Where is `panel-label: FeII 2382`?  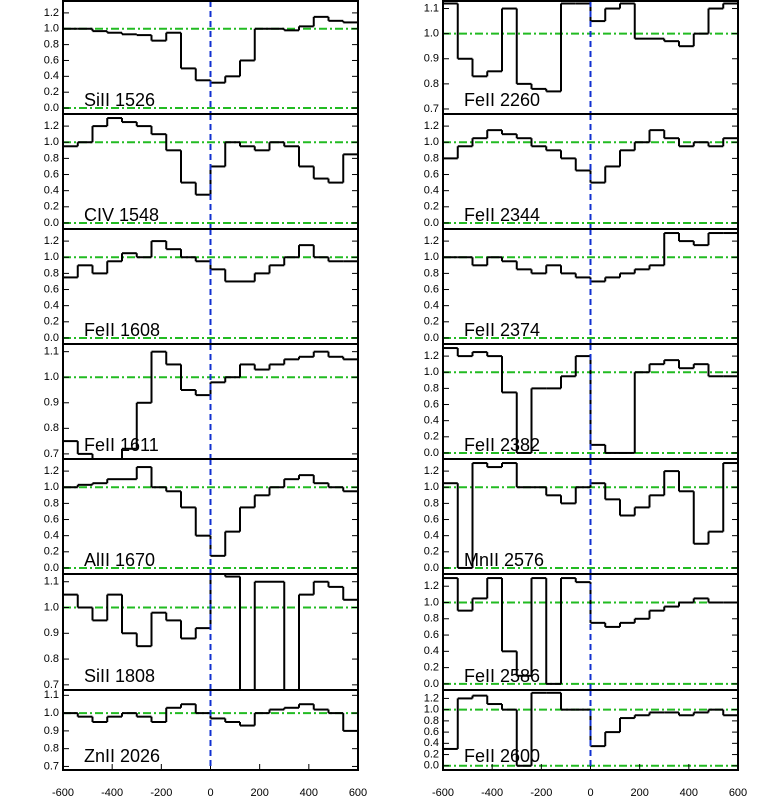
panel-label: FeII 2382 is located at coordinates (502, 445).